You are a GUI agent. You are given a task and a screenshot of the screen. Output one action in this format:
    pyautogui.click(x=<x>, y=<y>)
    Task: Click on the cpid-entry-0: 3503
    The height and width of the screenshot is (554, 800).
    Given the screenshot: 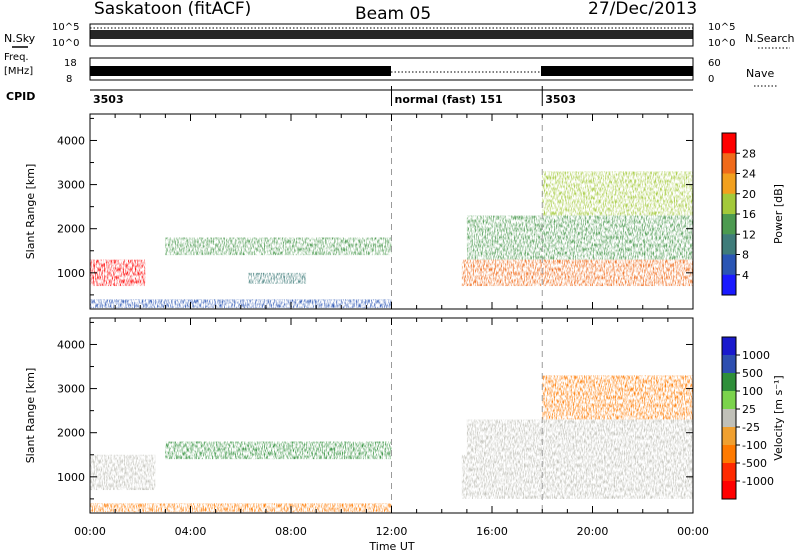 What is the action you would take?
    pyautogui.click(x=108, y=99)
    